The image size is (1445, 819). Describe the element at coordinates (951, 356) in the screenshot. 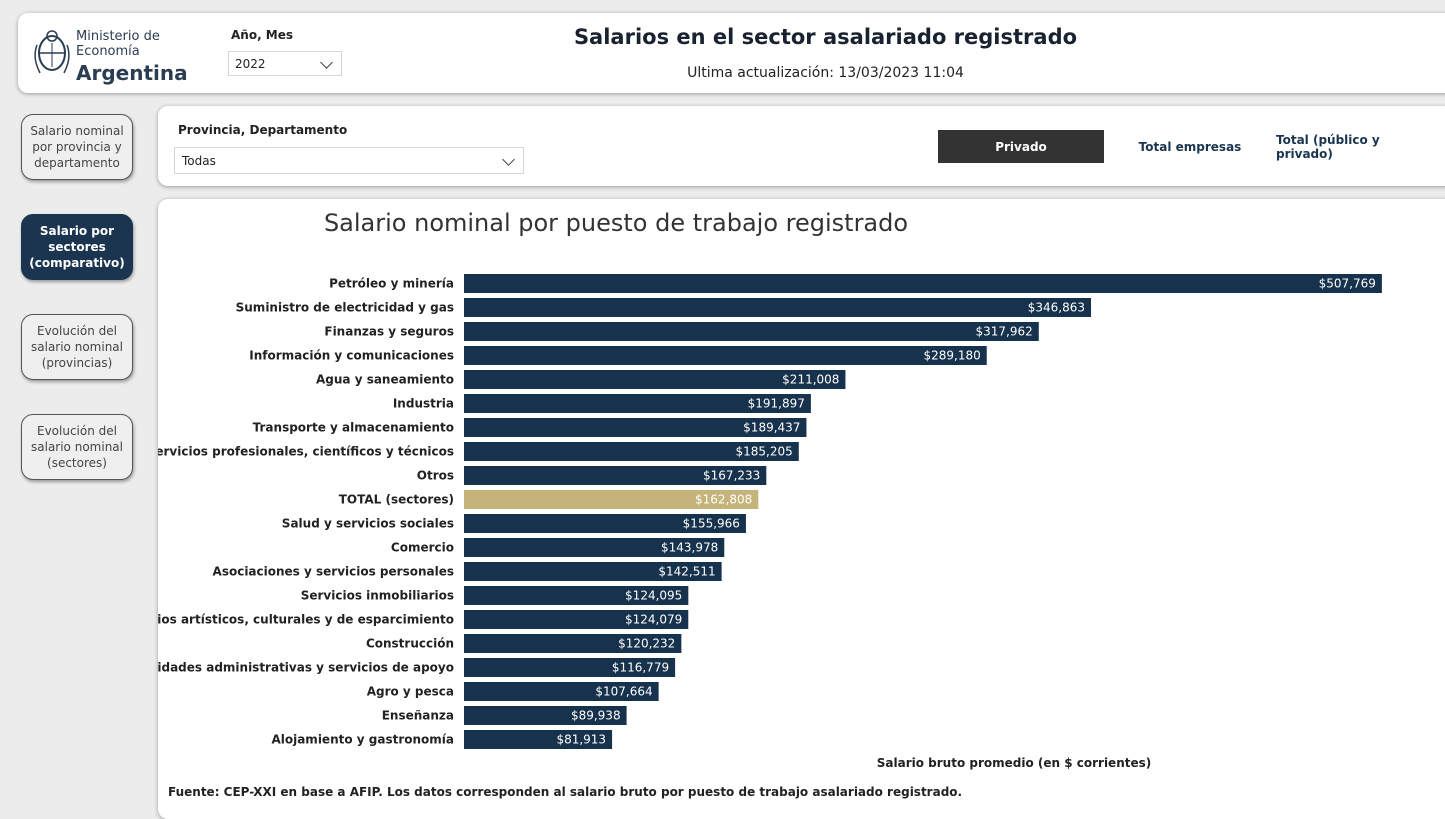

I see `bar-value-label: $289,180` at that location.